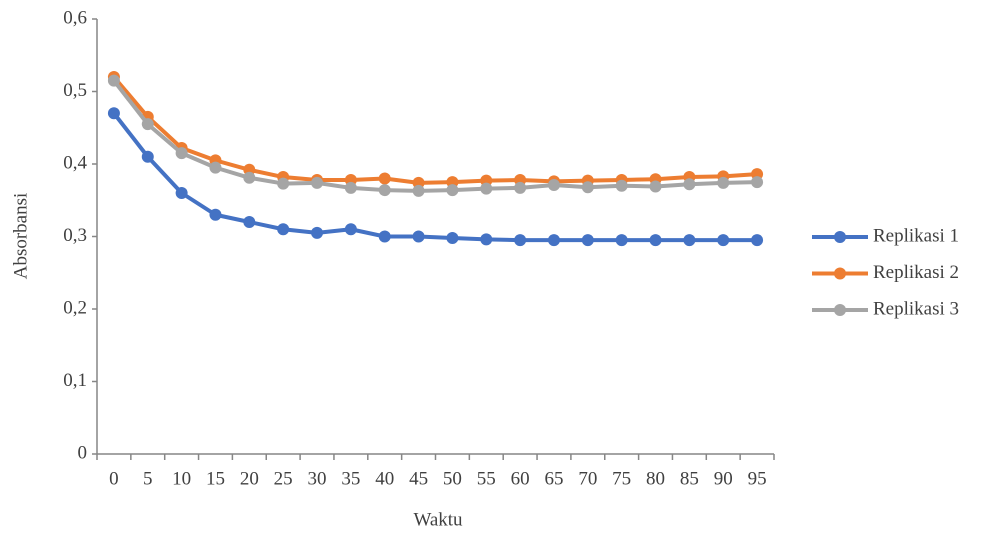  Describe the element at coordinates (553, 478) in the screenshot. I see `x-tick-label: 65` at that location.